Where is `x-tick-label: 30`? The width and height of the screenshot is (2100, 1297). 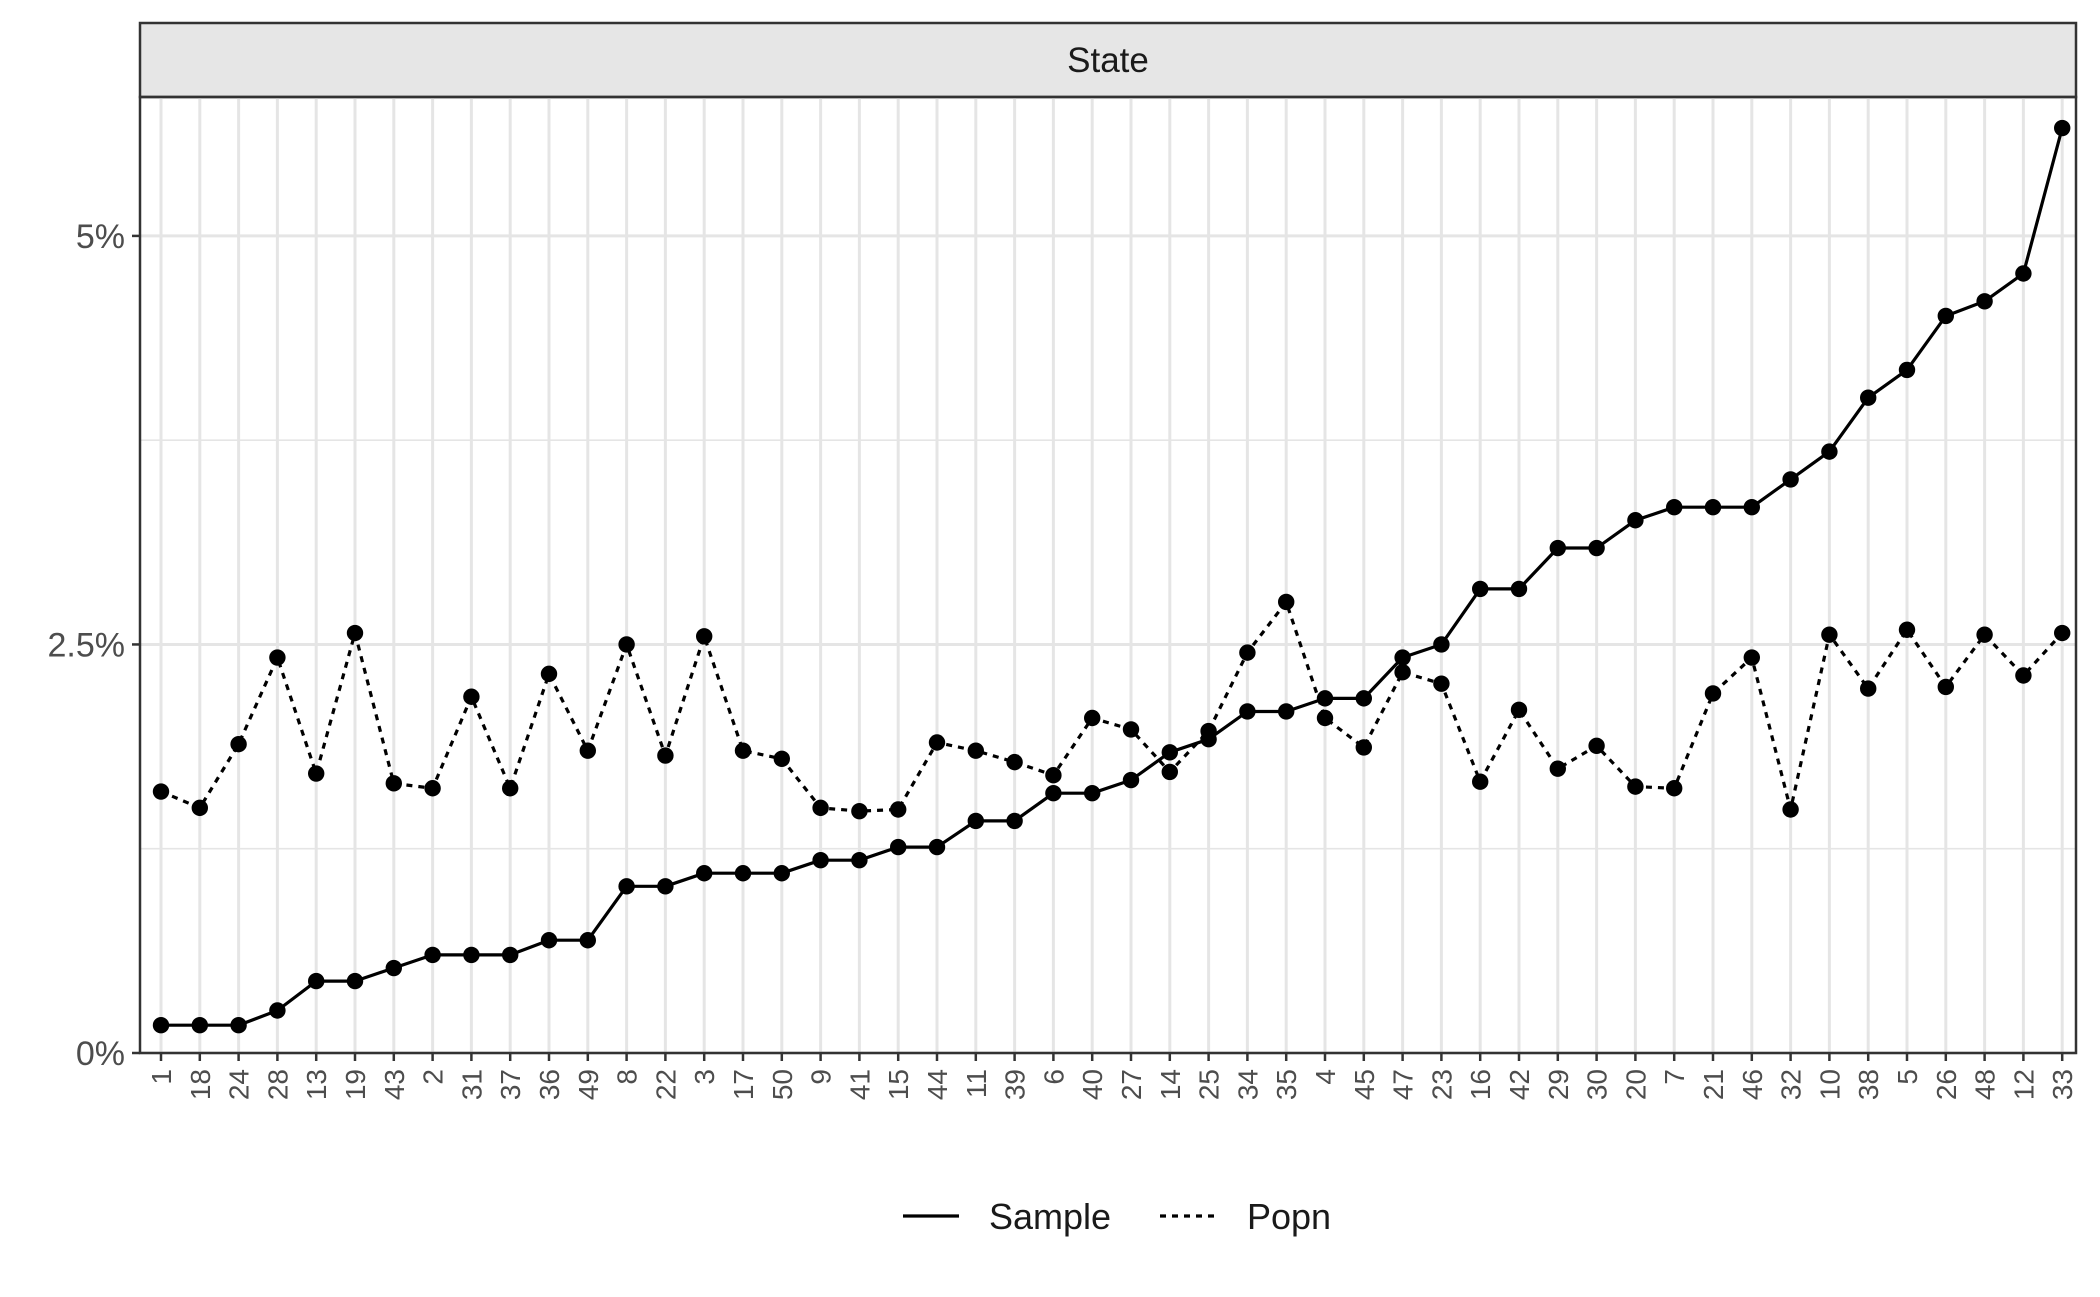 x-tick-label: 30 is located at coordinates (1597, 1084).